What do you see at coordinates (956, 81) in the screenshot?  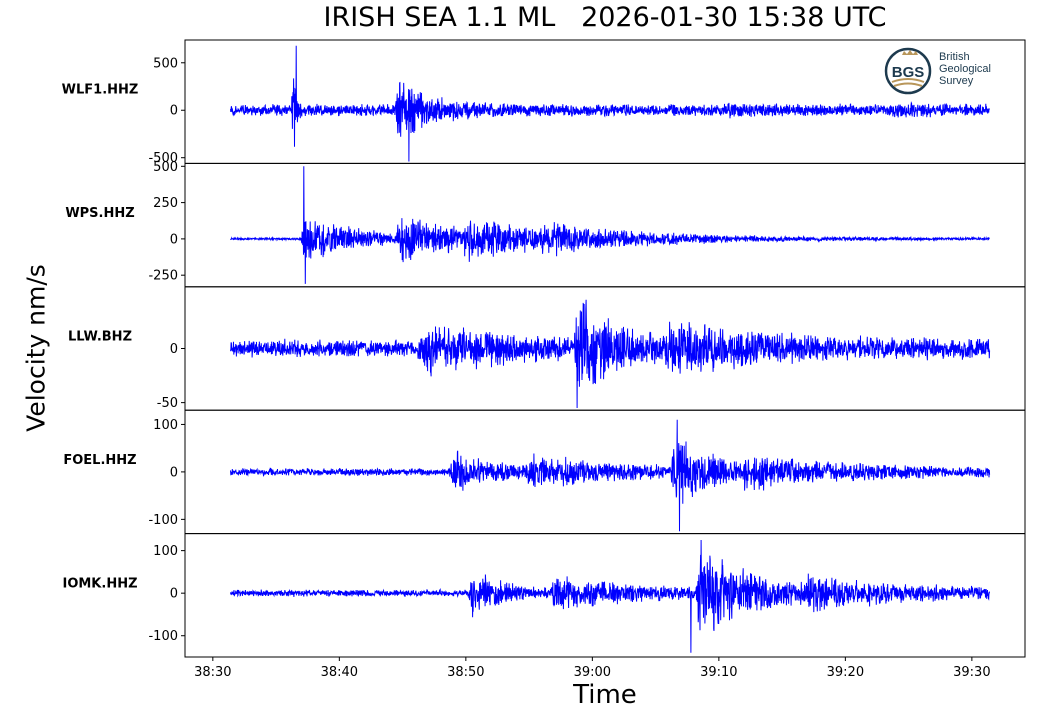 I see `bgs-logo-line: Survey` at bounding box center [956, 81].